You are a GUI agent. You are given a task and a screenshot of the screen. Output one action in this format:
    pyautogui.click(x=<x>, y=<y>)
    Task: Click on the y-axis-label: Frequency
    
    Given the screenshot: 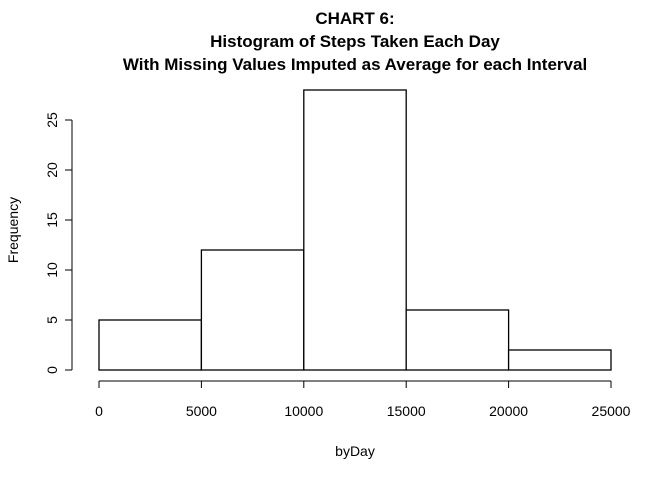 What is the action you would take?
    pyautogui.click(x=13, y=230)
    